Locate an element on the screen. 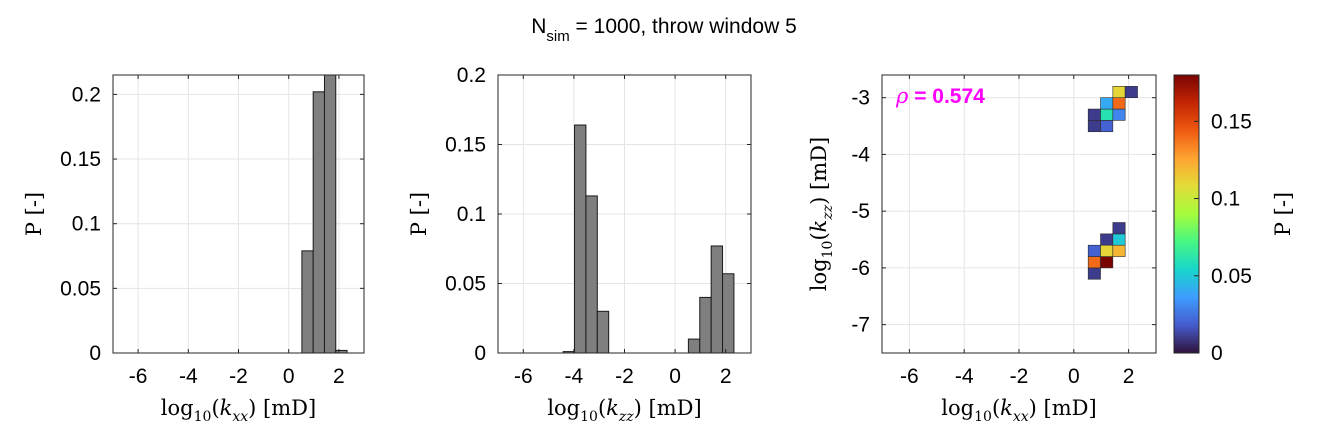  x-axis-label: log10(kxx) [mD] is located at coordinates (1018, 410).